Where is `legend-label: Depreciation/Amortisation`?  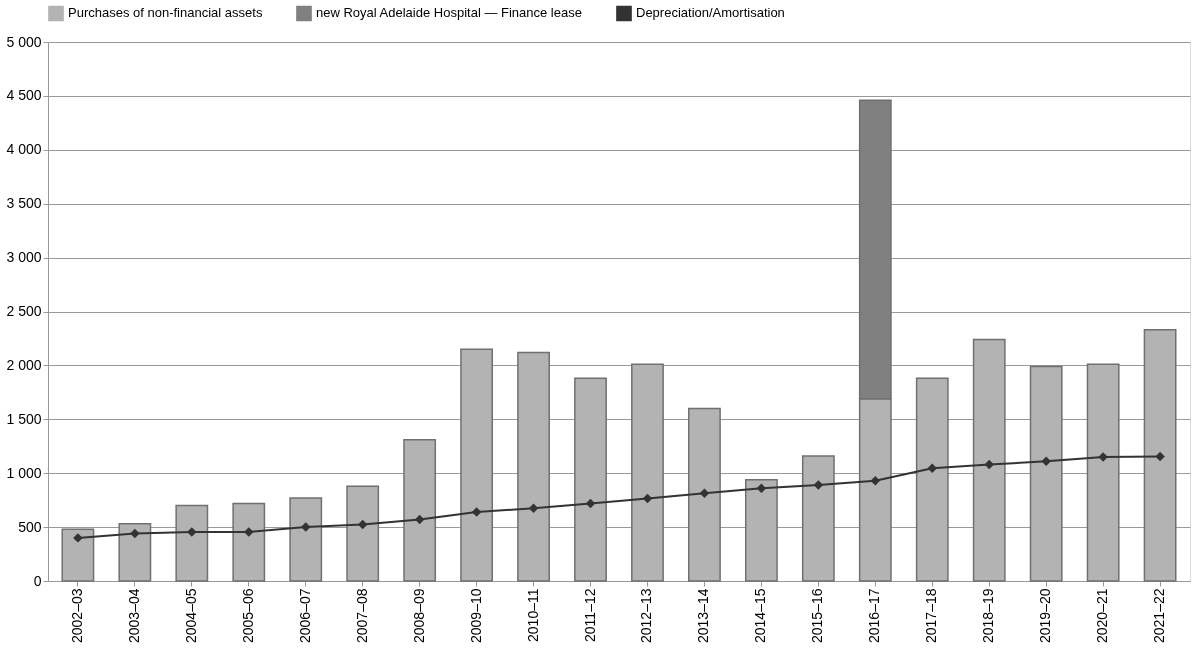
legend-label: Depreciation/Amortisation is located at coordinates (710, 13).